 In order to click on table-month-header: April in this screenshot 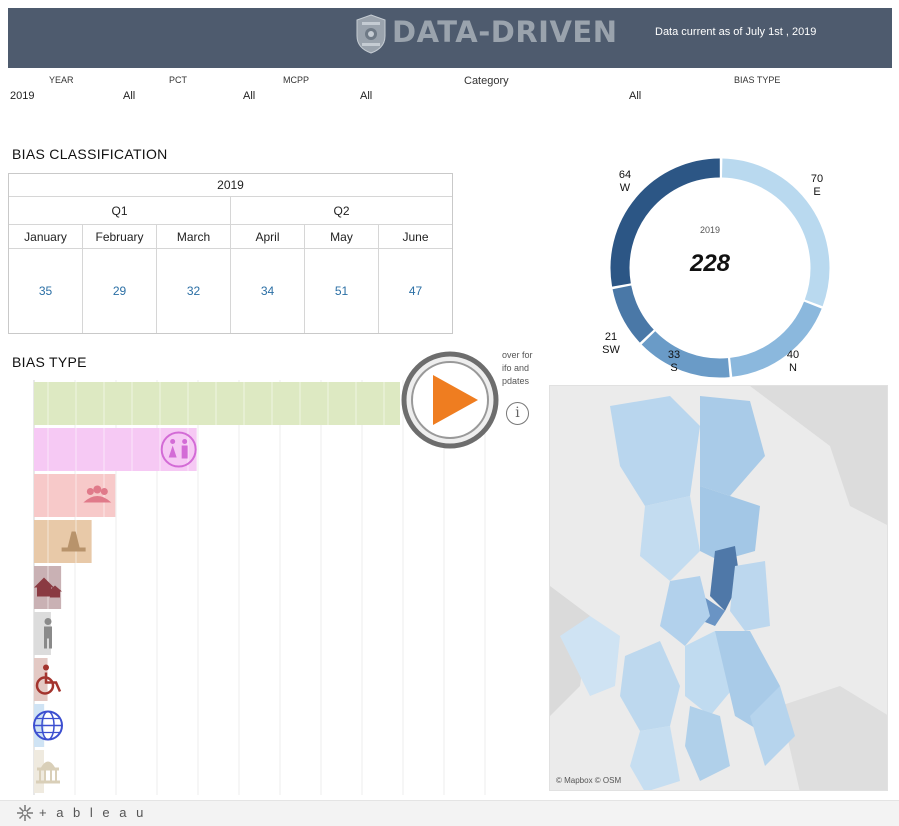, I will do `click(267, 236)`.